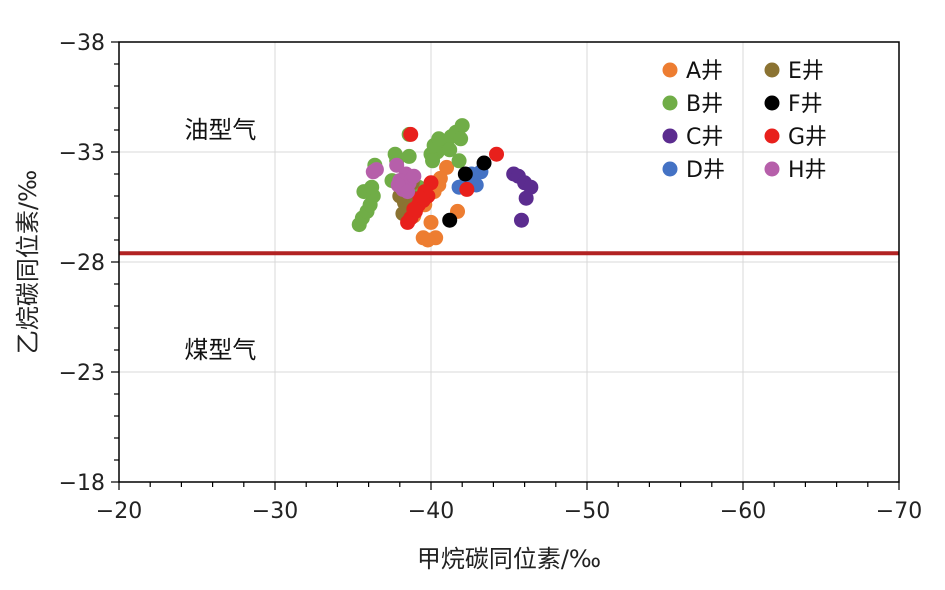  I want to click on y-tick-label: −18, so click(82, 483).